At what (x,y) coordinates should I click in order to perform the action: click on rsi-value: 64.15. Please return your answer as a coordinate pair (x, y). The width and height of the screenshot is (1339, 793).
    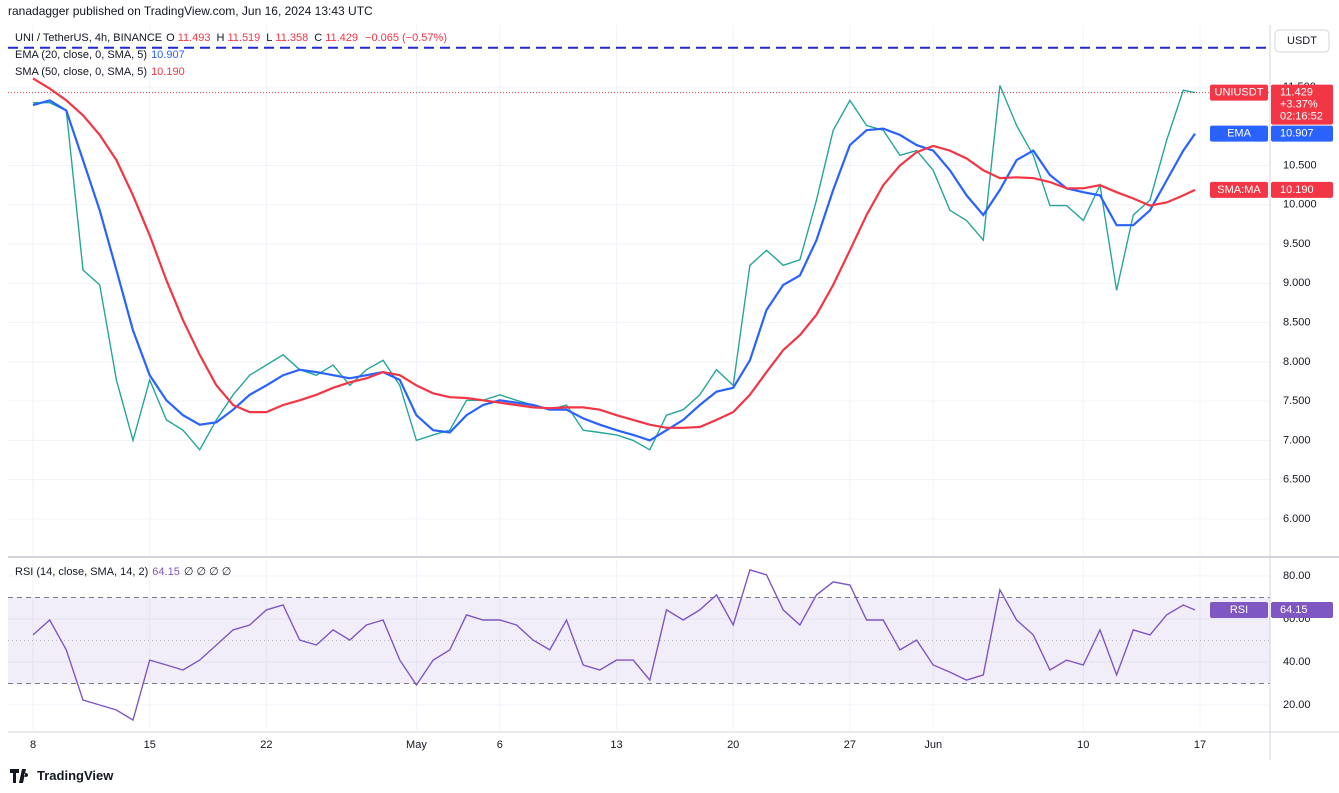
    Looking at the image, I should click on (166, 571).